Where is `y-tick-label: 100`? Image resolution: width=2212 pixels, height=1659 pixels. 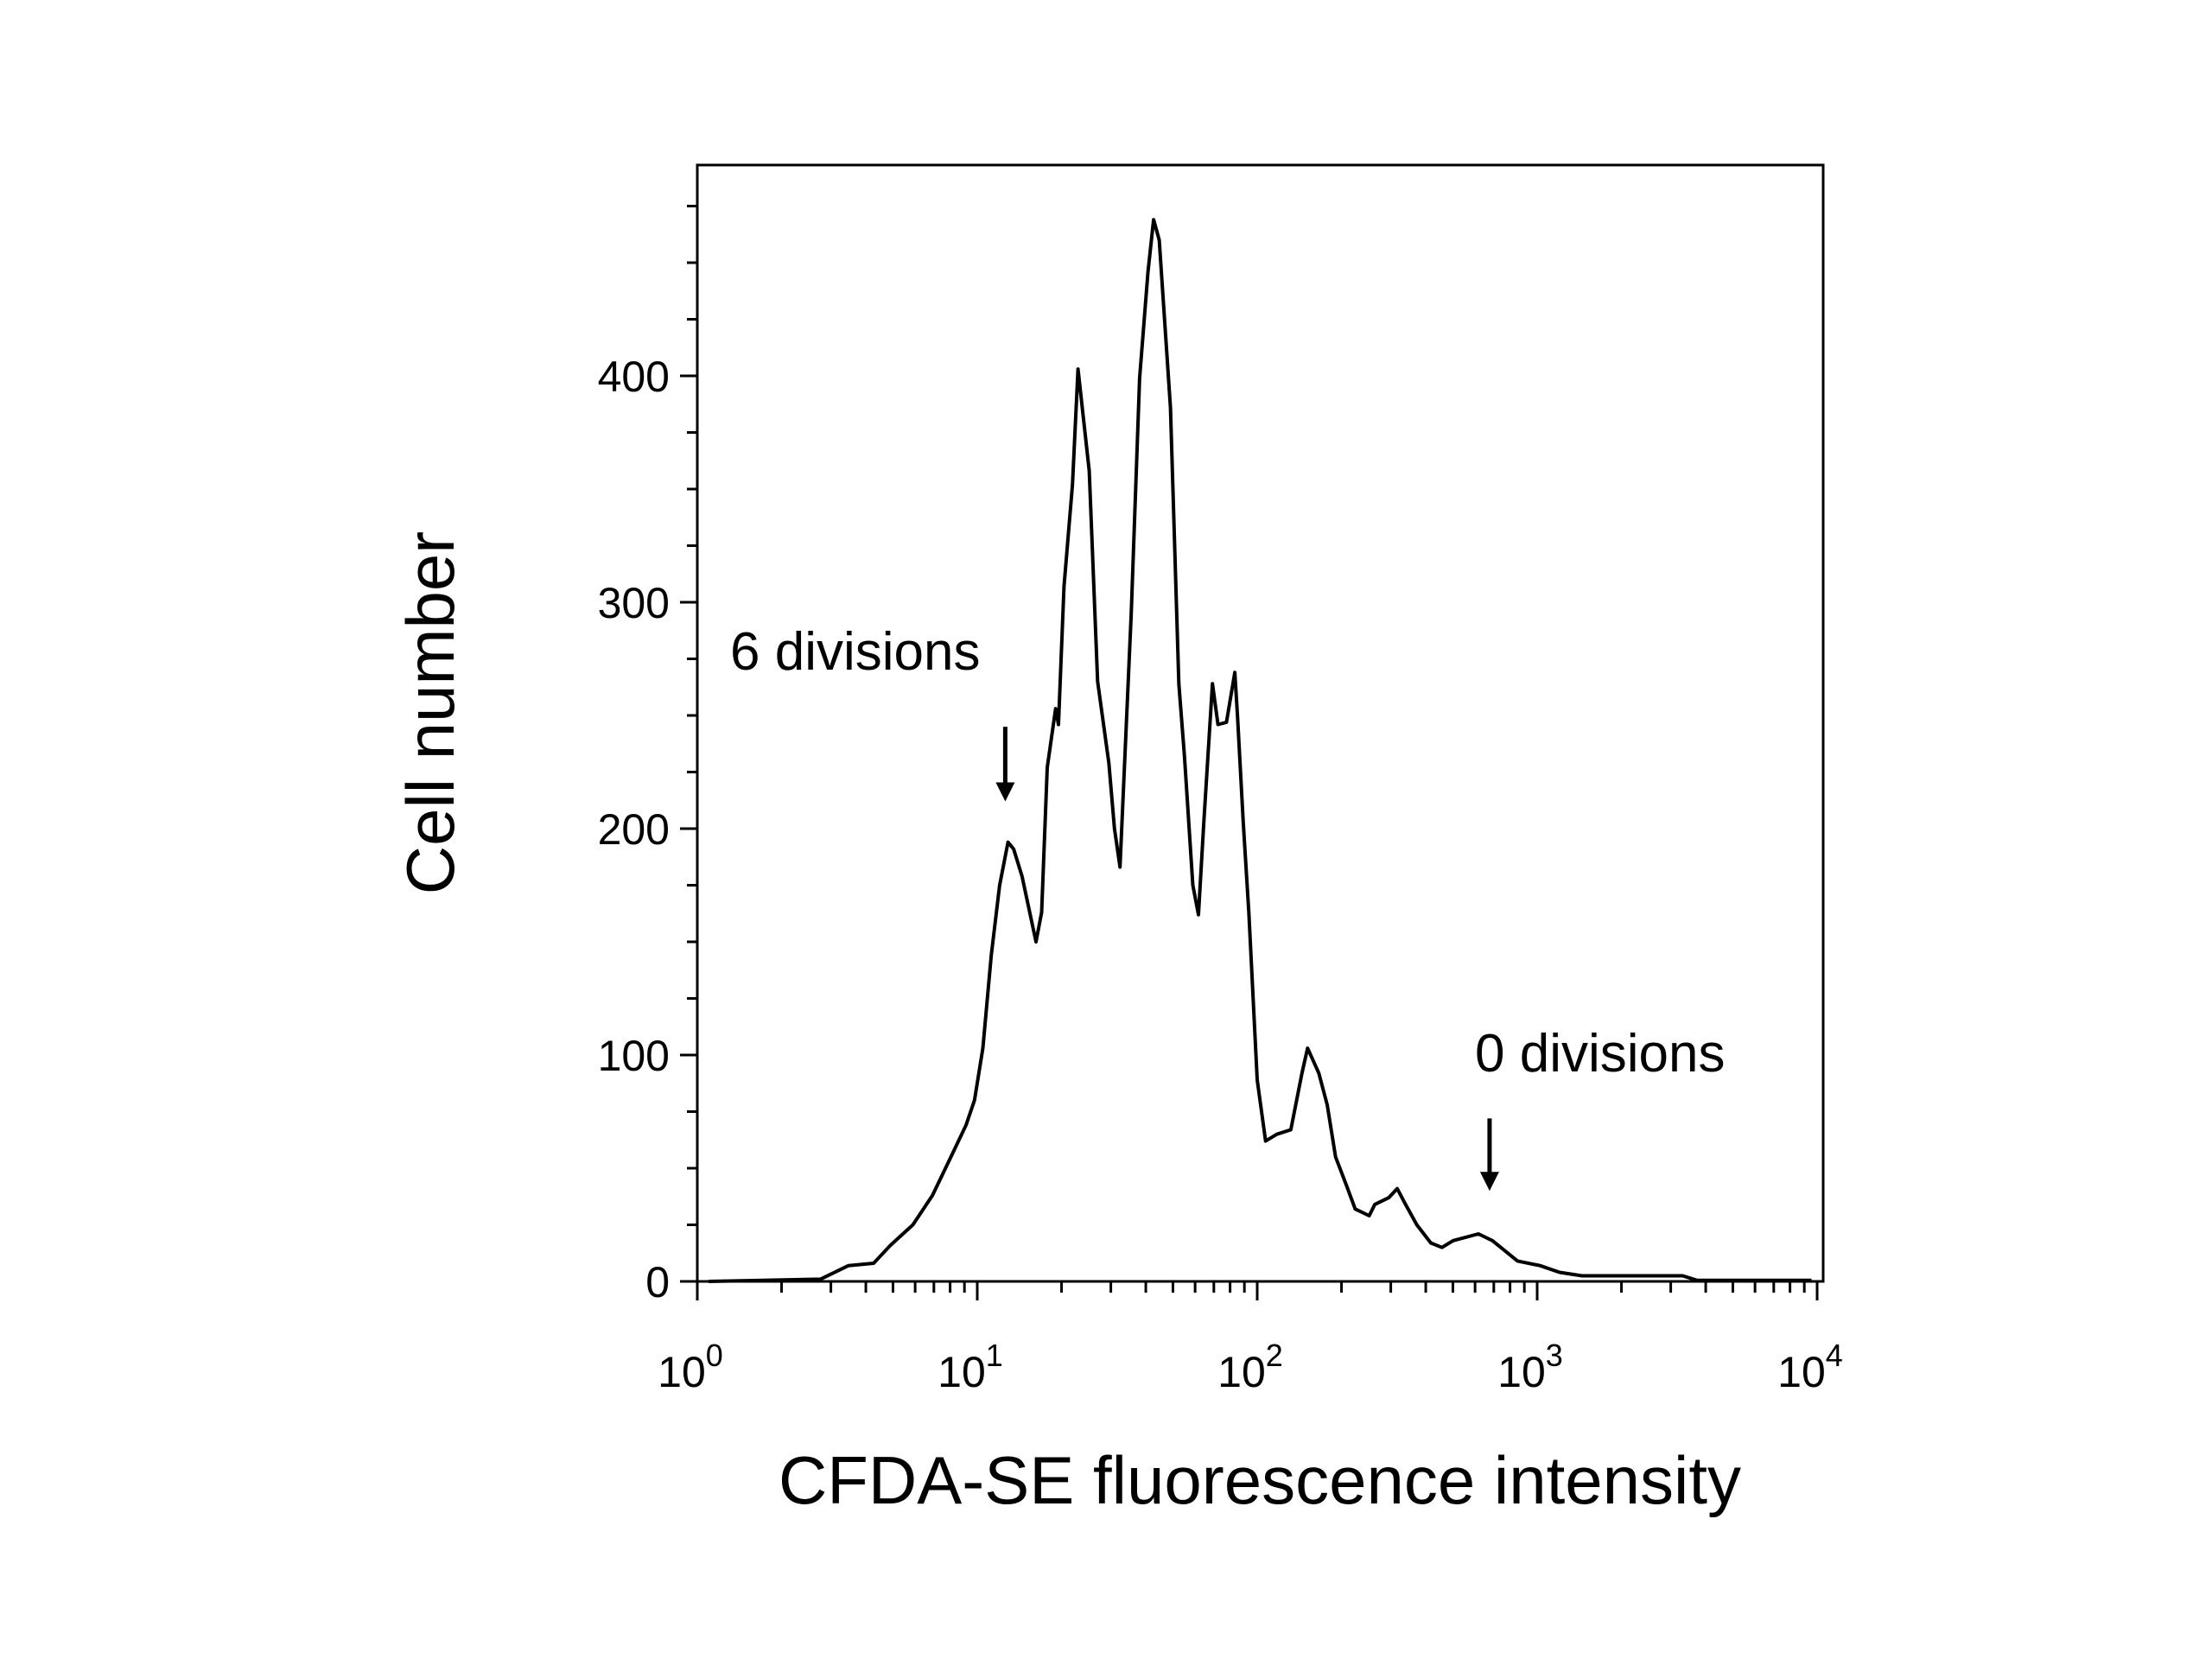 y-tick-label: 100 is located at coordinates (634, 1056).